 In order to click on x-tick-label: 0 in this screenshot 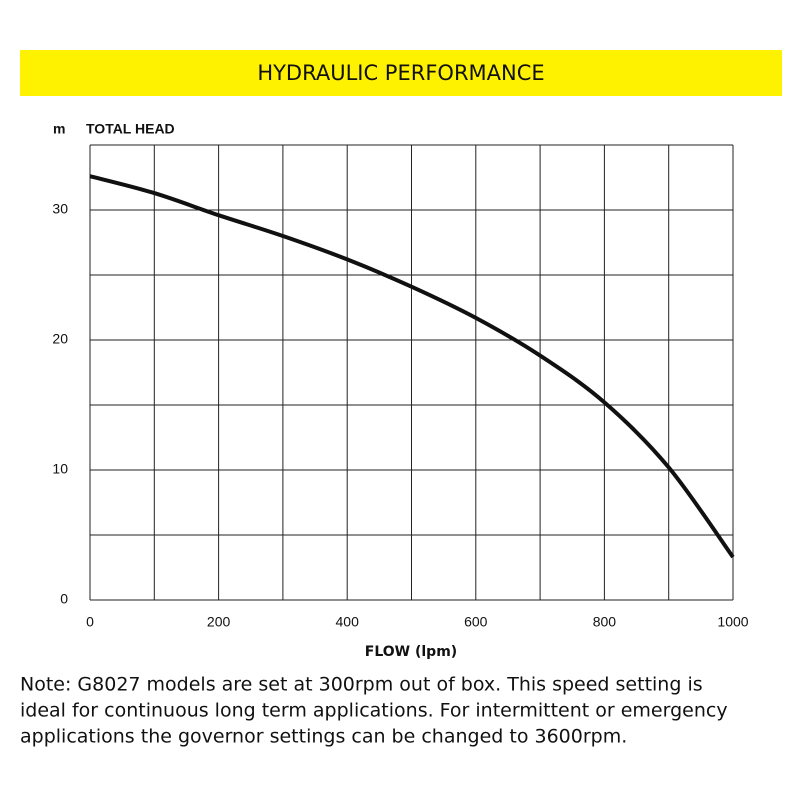, I will do `click(90, 622)`.